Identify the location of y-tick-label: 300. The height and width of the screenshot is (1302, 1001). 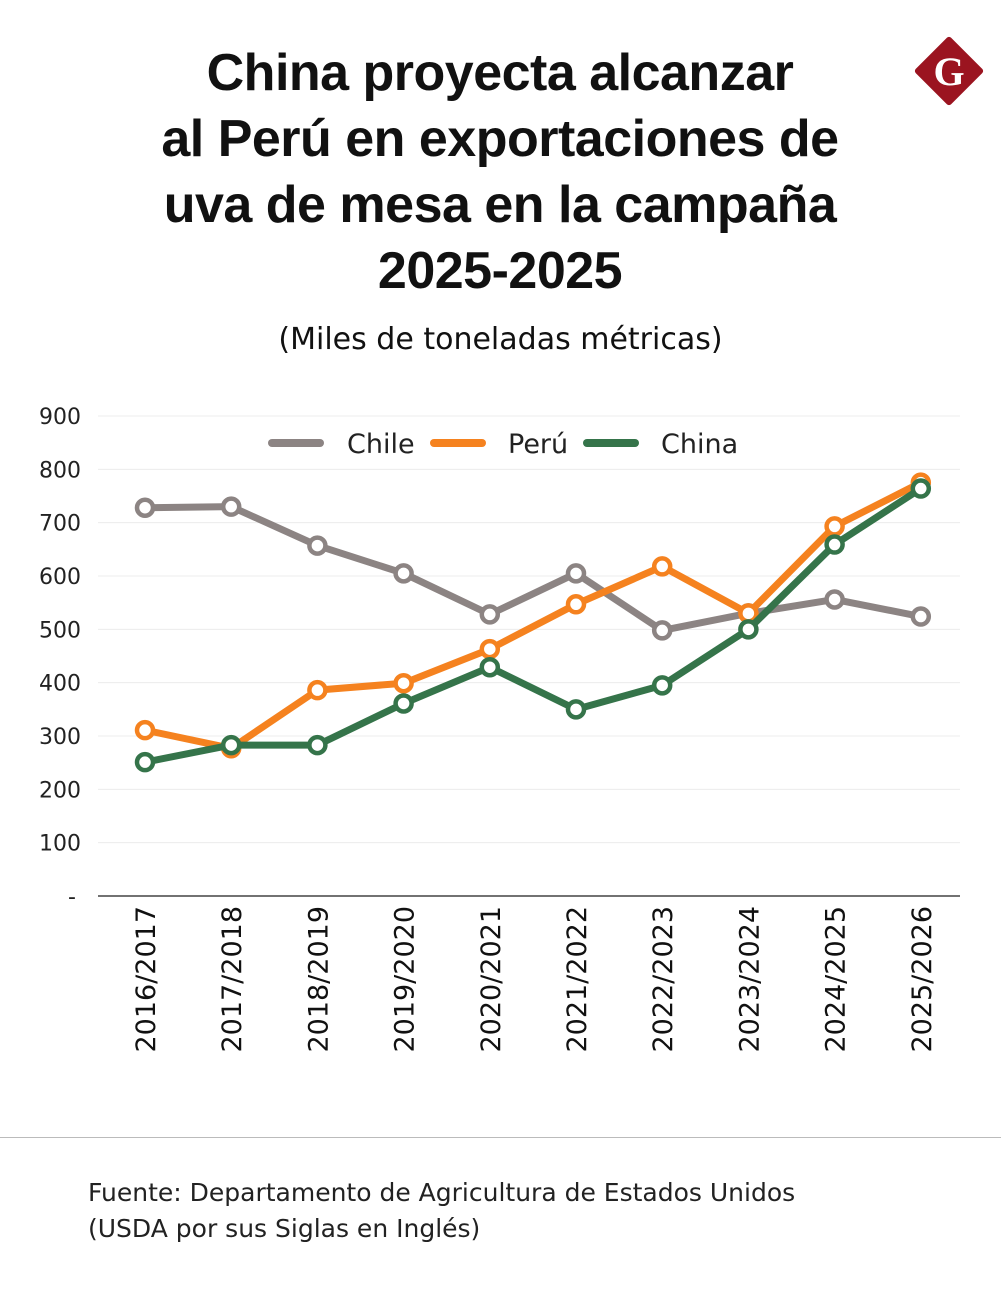
(60, 737).